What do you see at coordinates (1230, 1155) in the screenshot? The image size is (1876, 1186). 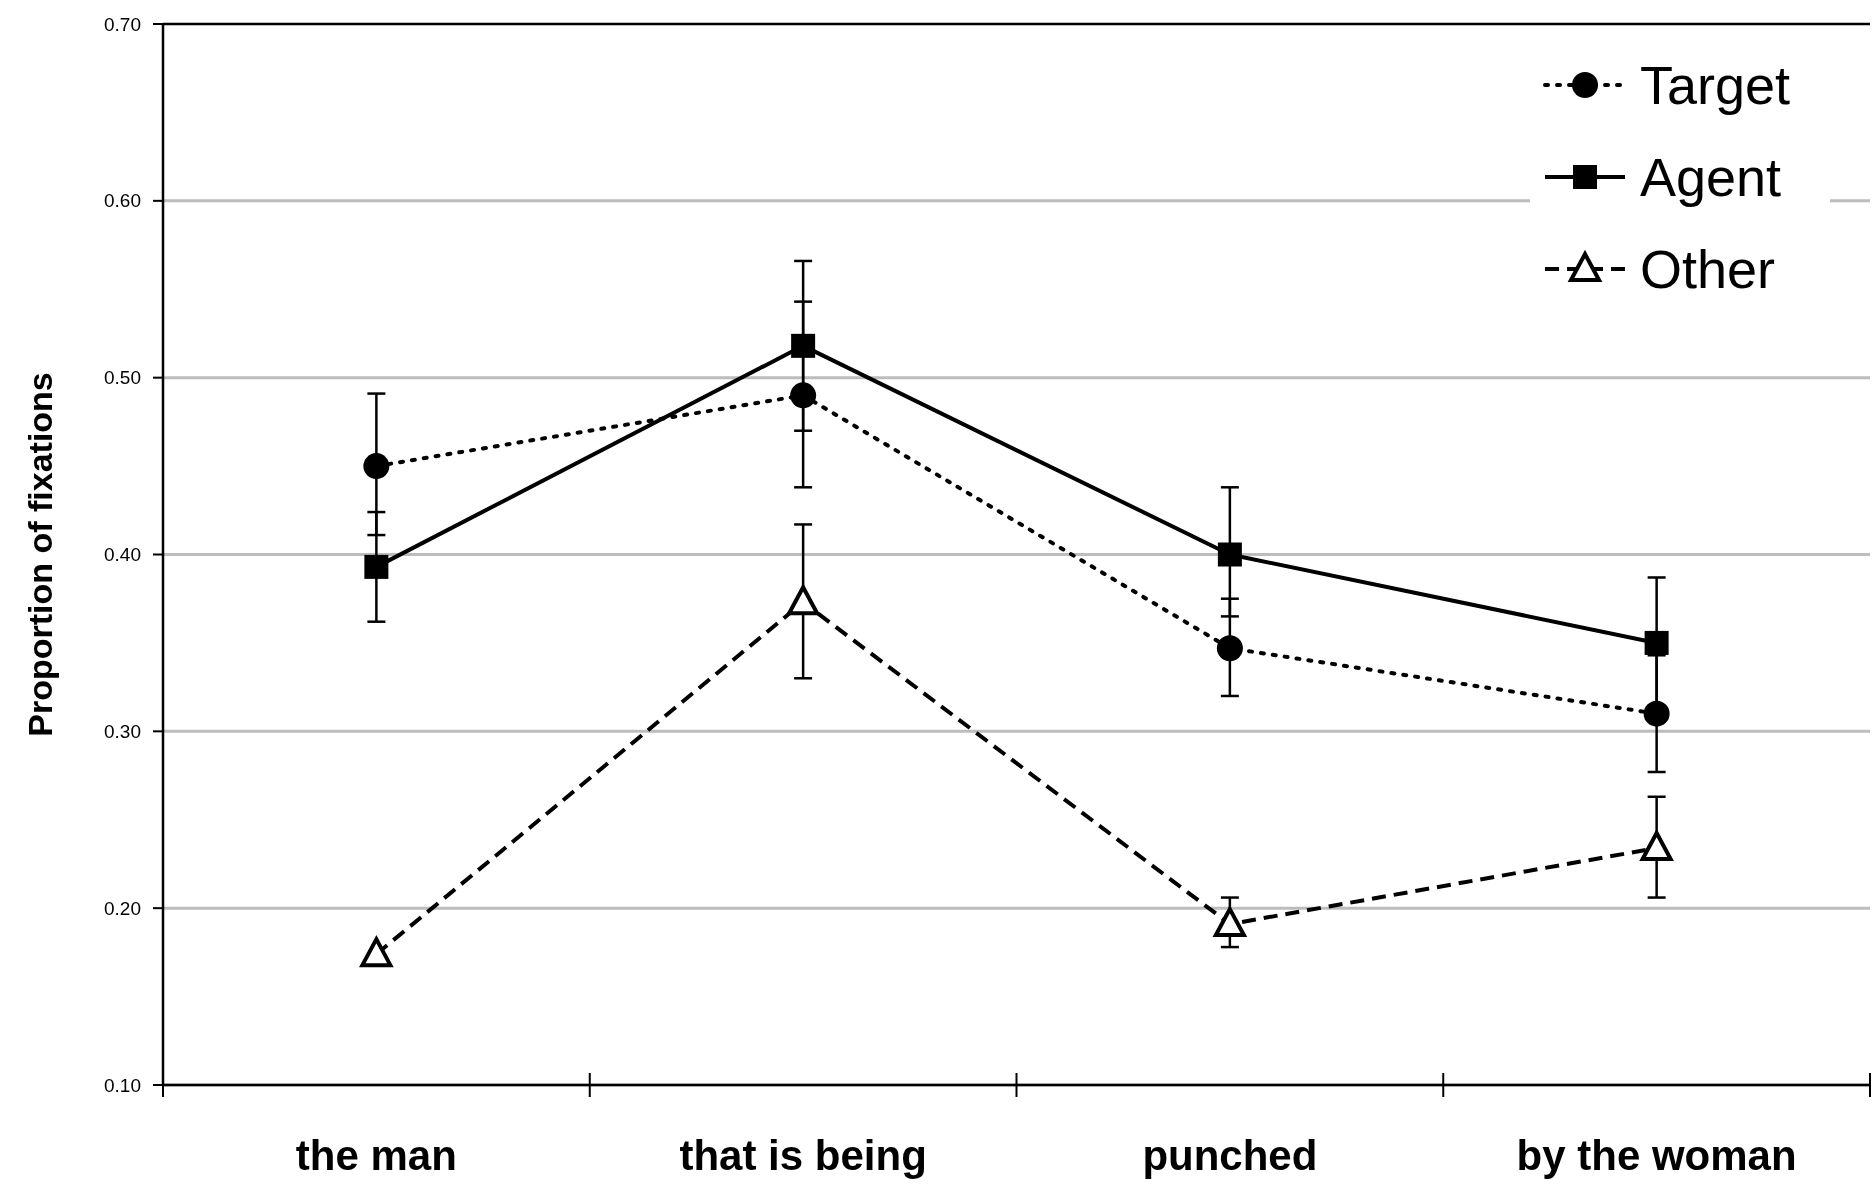 I see `x-tick-label: punched` at bounding box center [1230, 1155].